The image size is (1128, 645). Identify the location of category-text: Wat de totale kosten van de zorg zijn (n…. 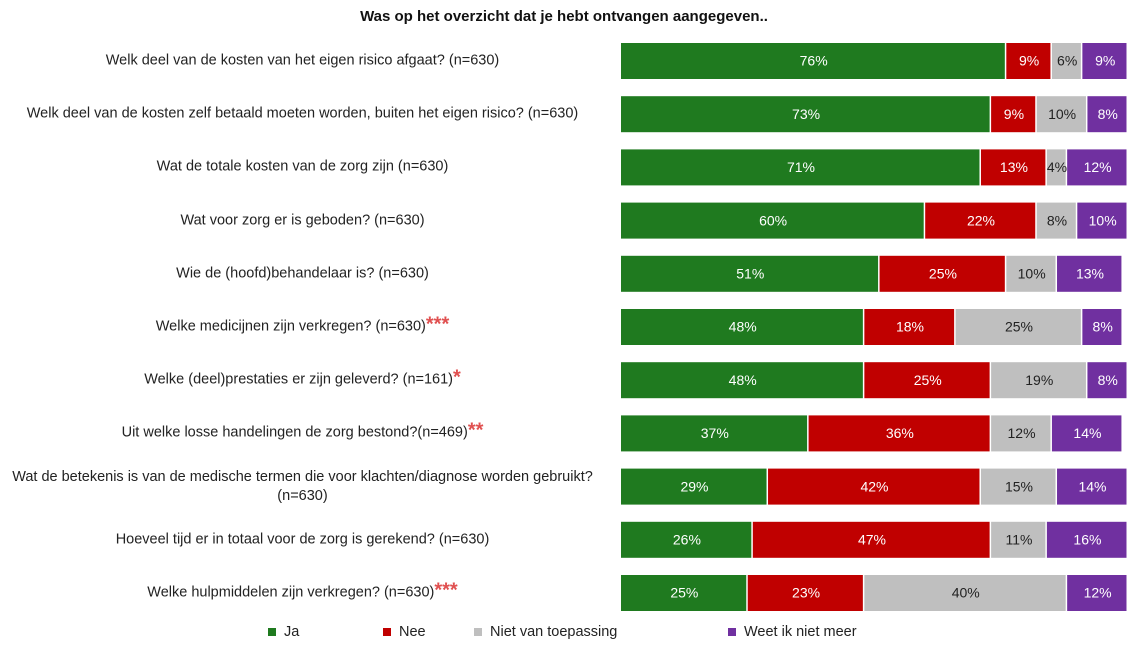
(302, 166).